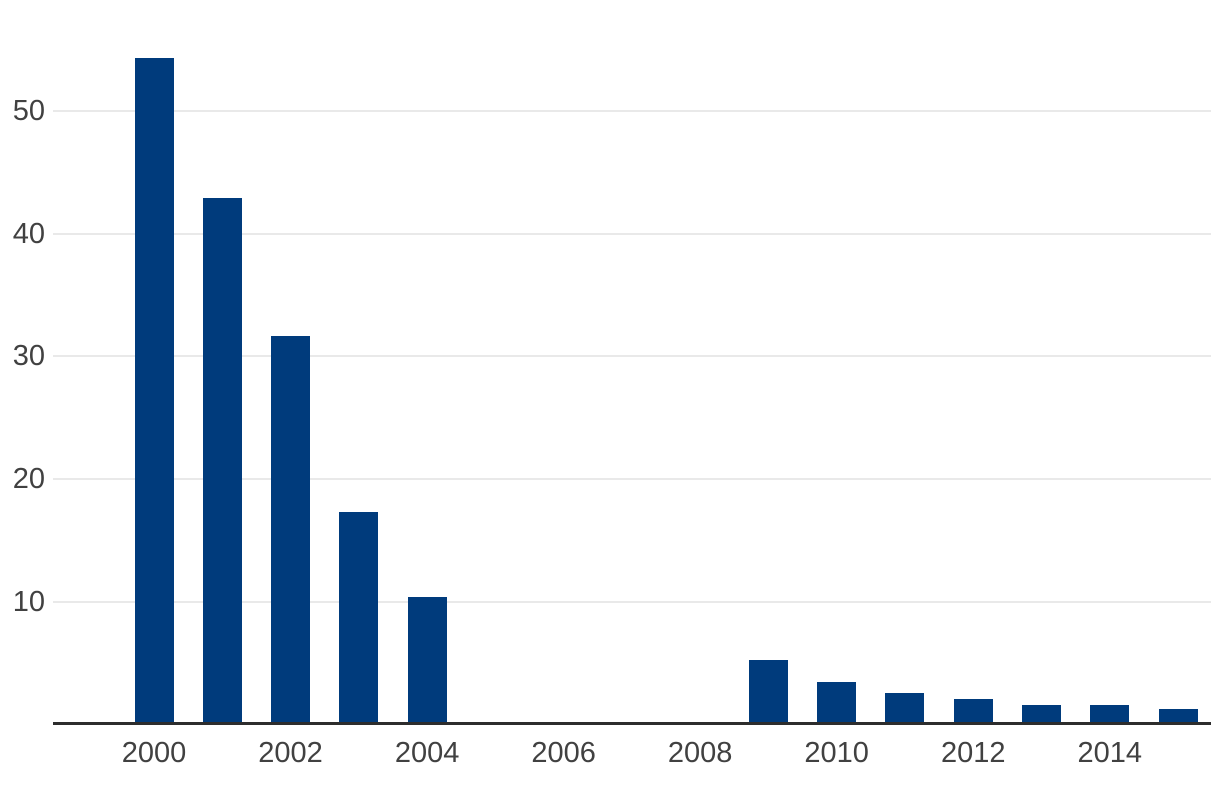 The height and width of the screenshot is (794, 1220). What do you see at coordinates (154, 753) in the screenshot?
I see `x-tick-label-2000: 2000` at bounding box center [154, 753].